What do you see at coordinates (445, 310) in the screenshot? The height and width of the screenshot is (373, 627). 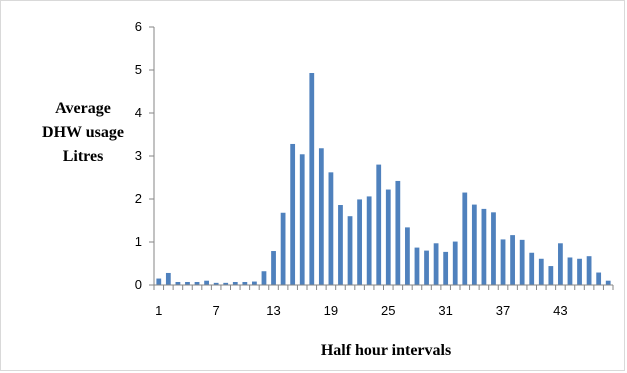 I see `x-tick-label: 31` at bounding box center [445, 310].